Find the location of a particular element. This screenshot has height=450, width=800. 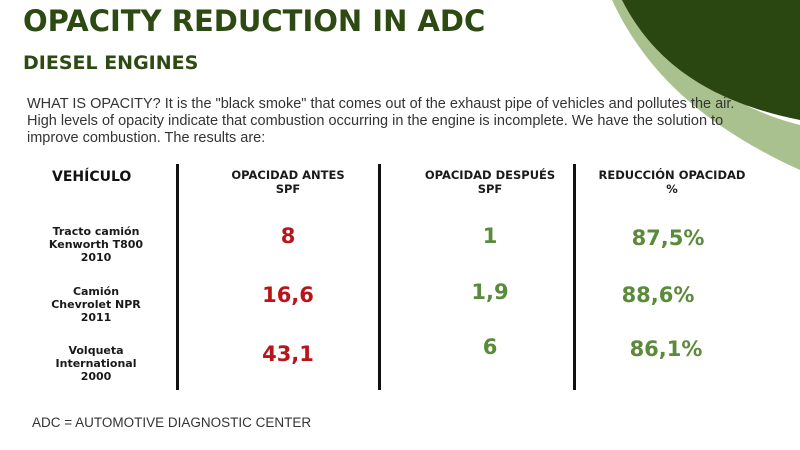

reduction-column-header: REDUCCIÓN OPACIDAD % is located at coordinates (672, 182).